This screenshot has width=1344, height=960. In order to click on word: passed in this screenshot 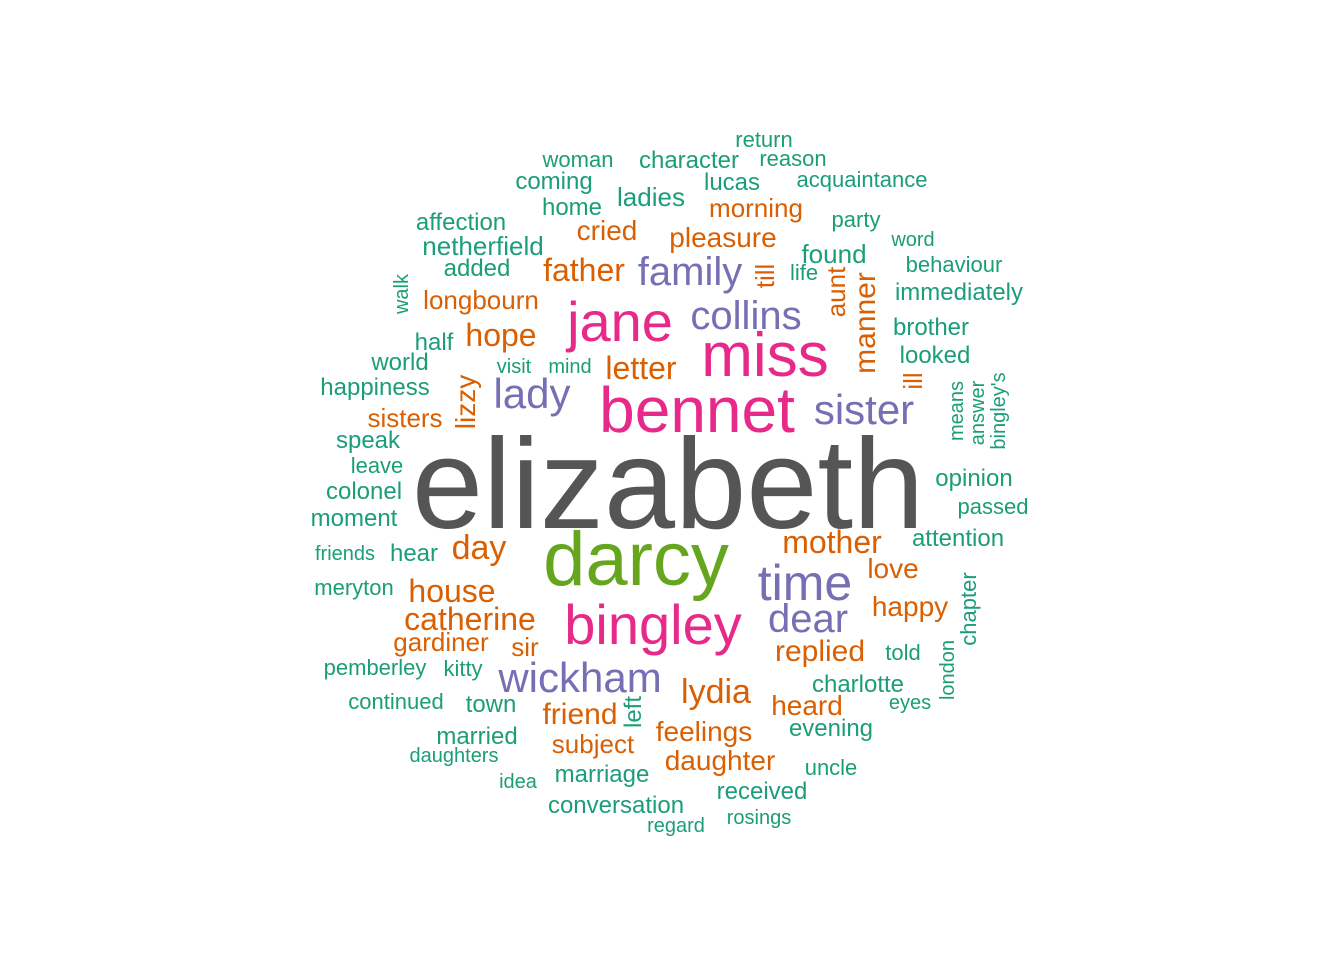, I will do `click(993, 506)`.